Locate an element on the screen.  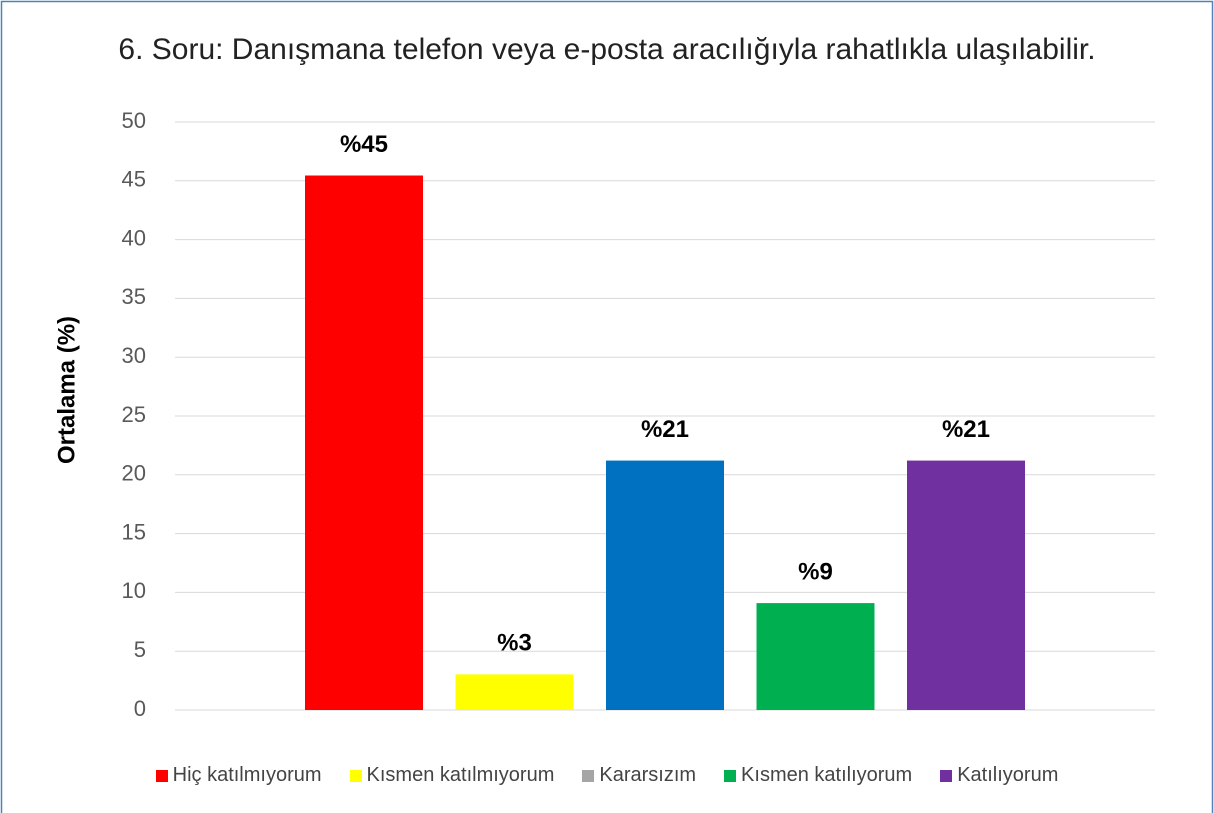
data-label: %45 is located at coordinates (364, 144).